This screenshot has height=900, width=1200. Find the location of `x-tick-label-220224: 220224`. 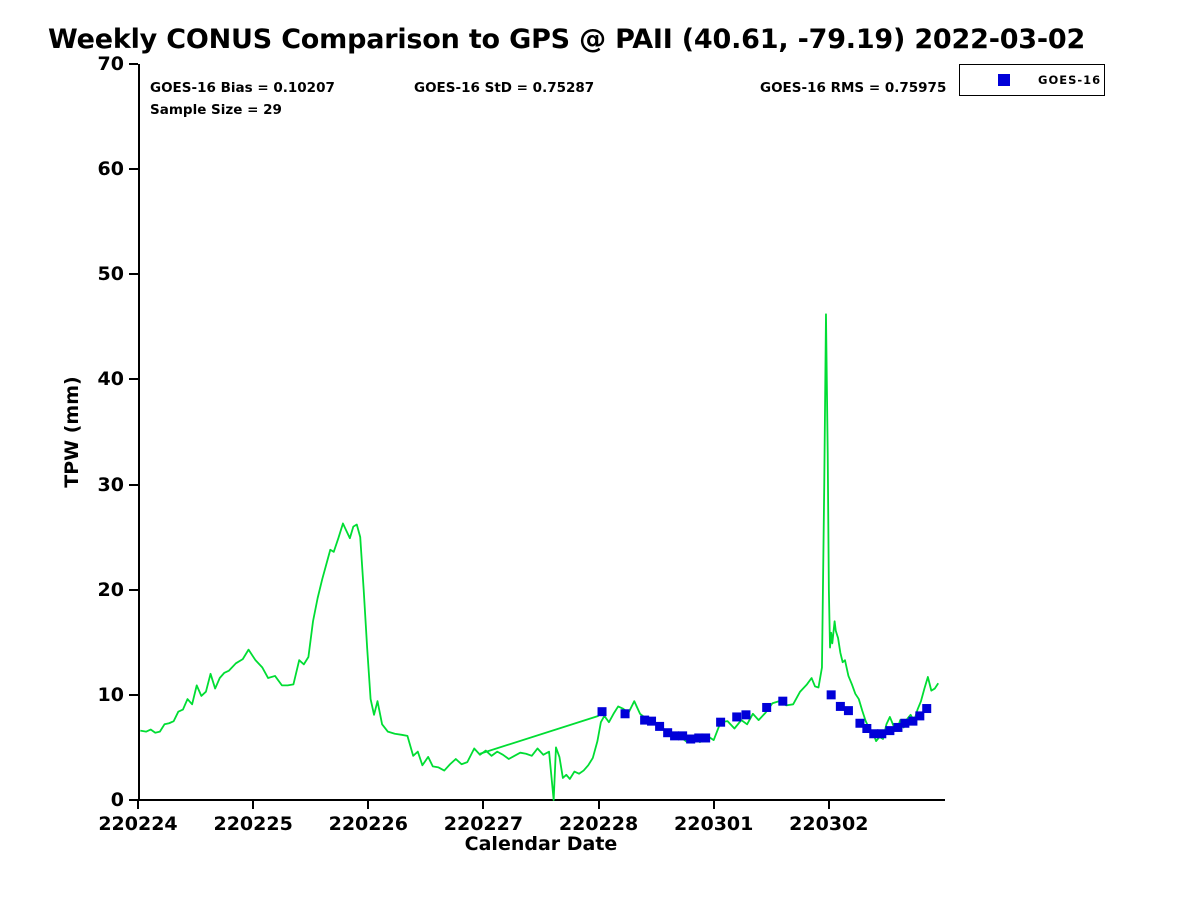

x-tick-label-220224: 220224 is located at coordinates (138, 824).